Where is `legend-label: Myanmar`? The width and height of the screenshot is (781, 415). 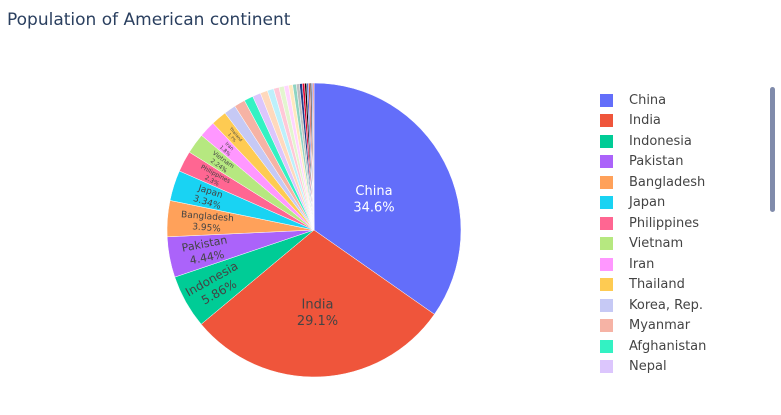
legend-label: Myanmar is located at coordinates (660, 326).